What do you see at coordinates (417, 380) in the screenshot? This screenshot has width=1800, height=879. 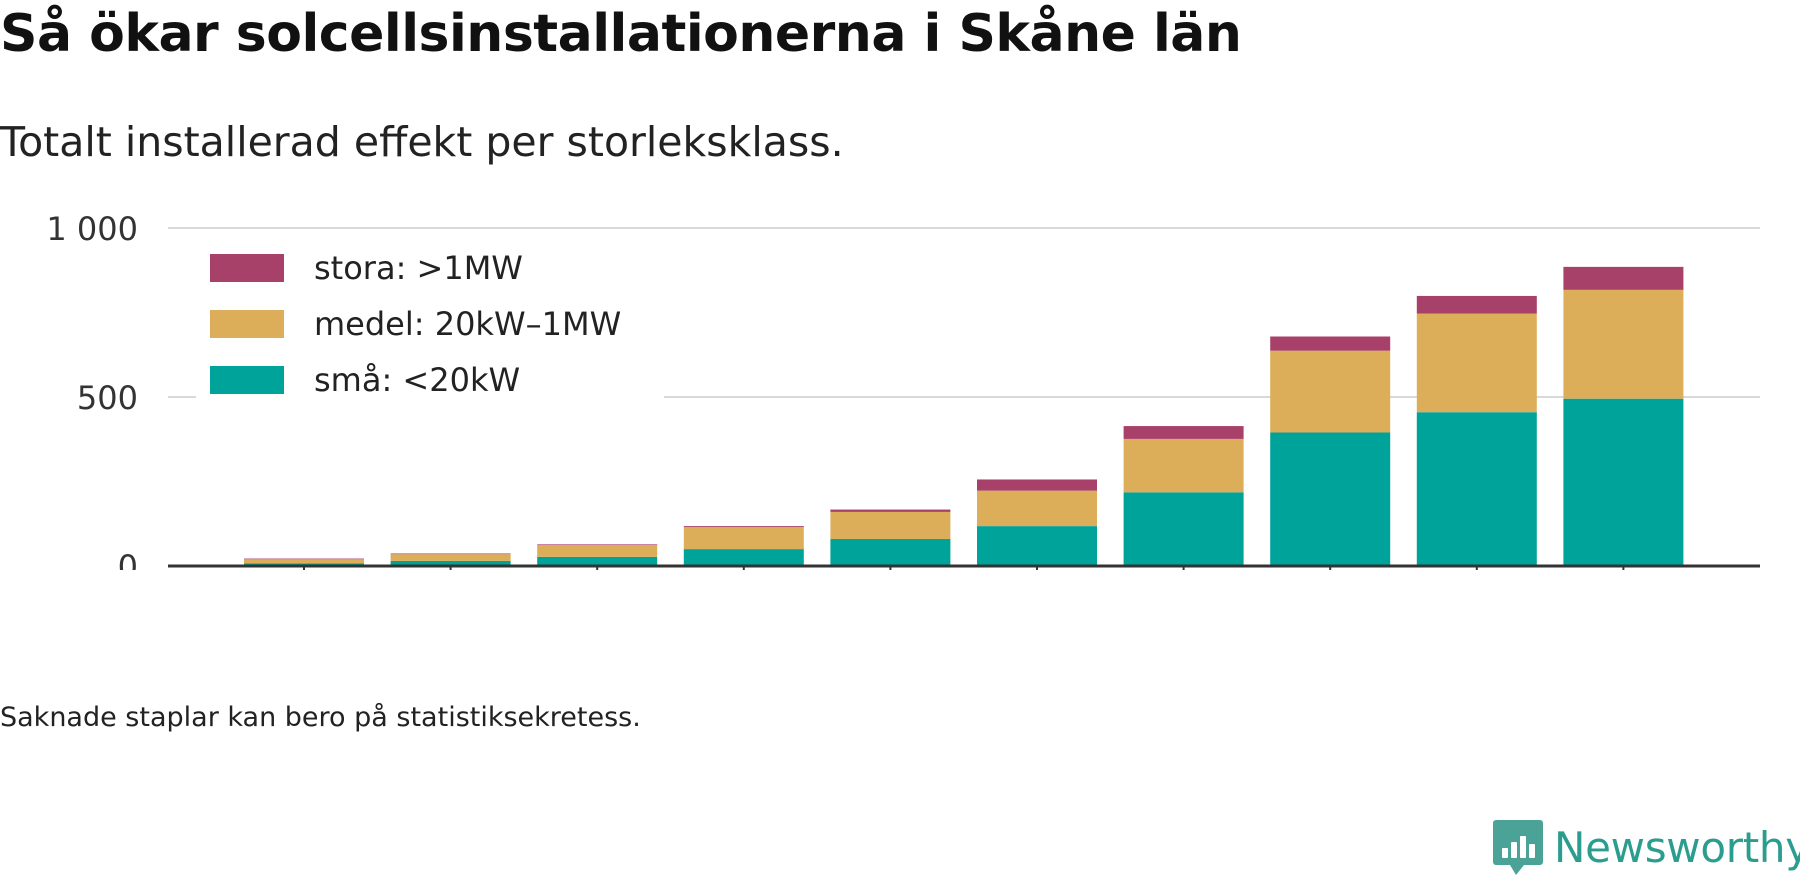 I see `legend-label: små: <20kW` at bounding box center [417, 380].